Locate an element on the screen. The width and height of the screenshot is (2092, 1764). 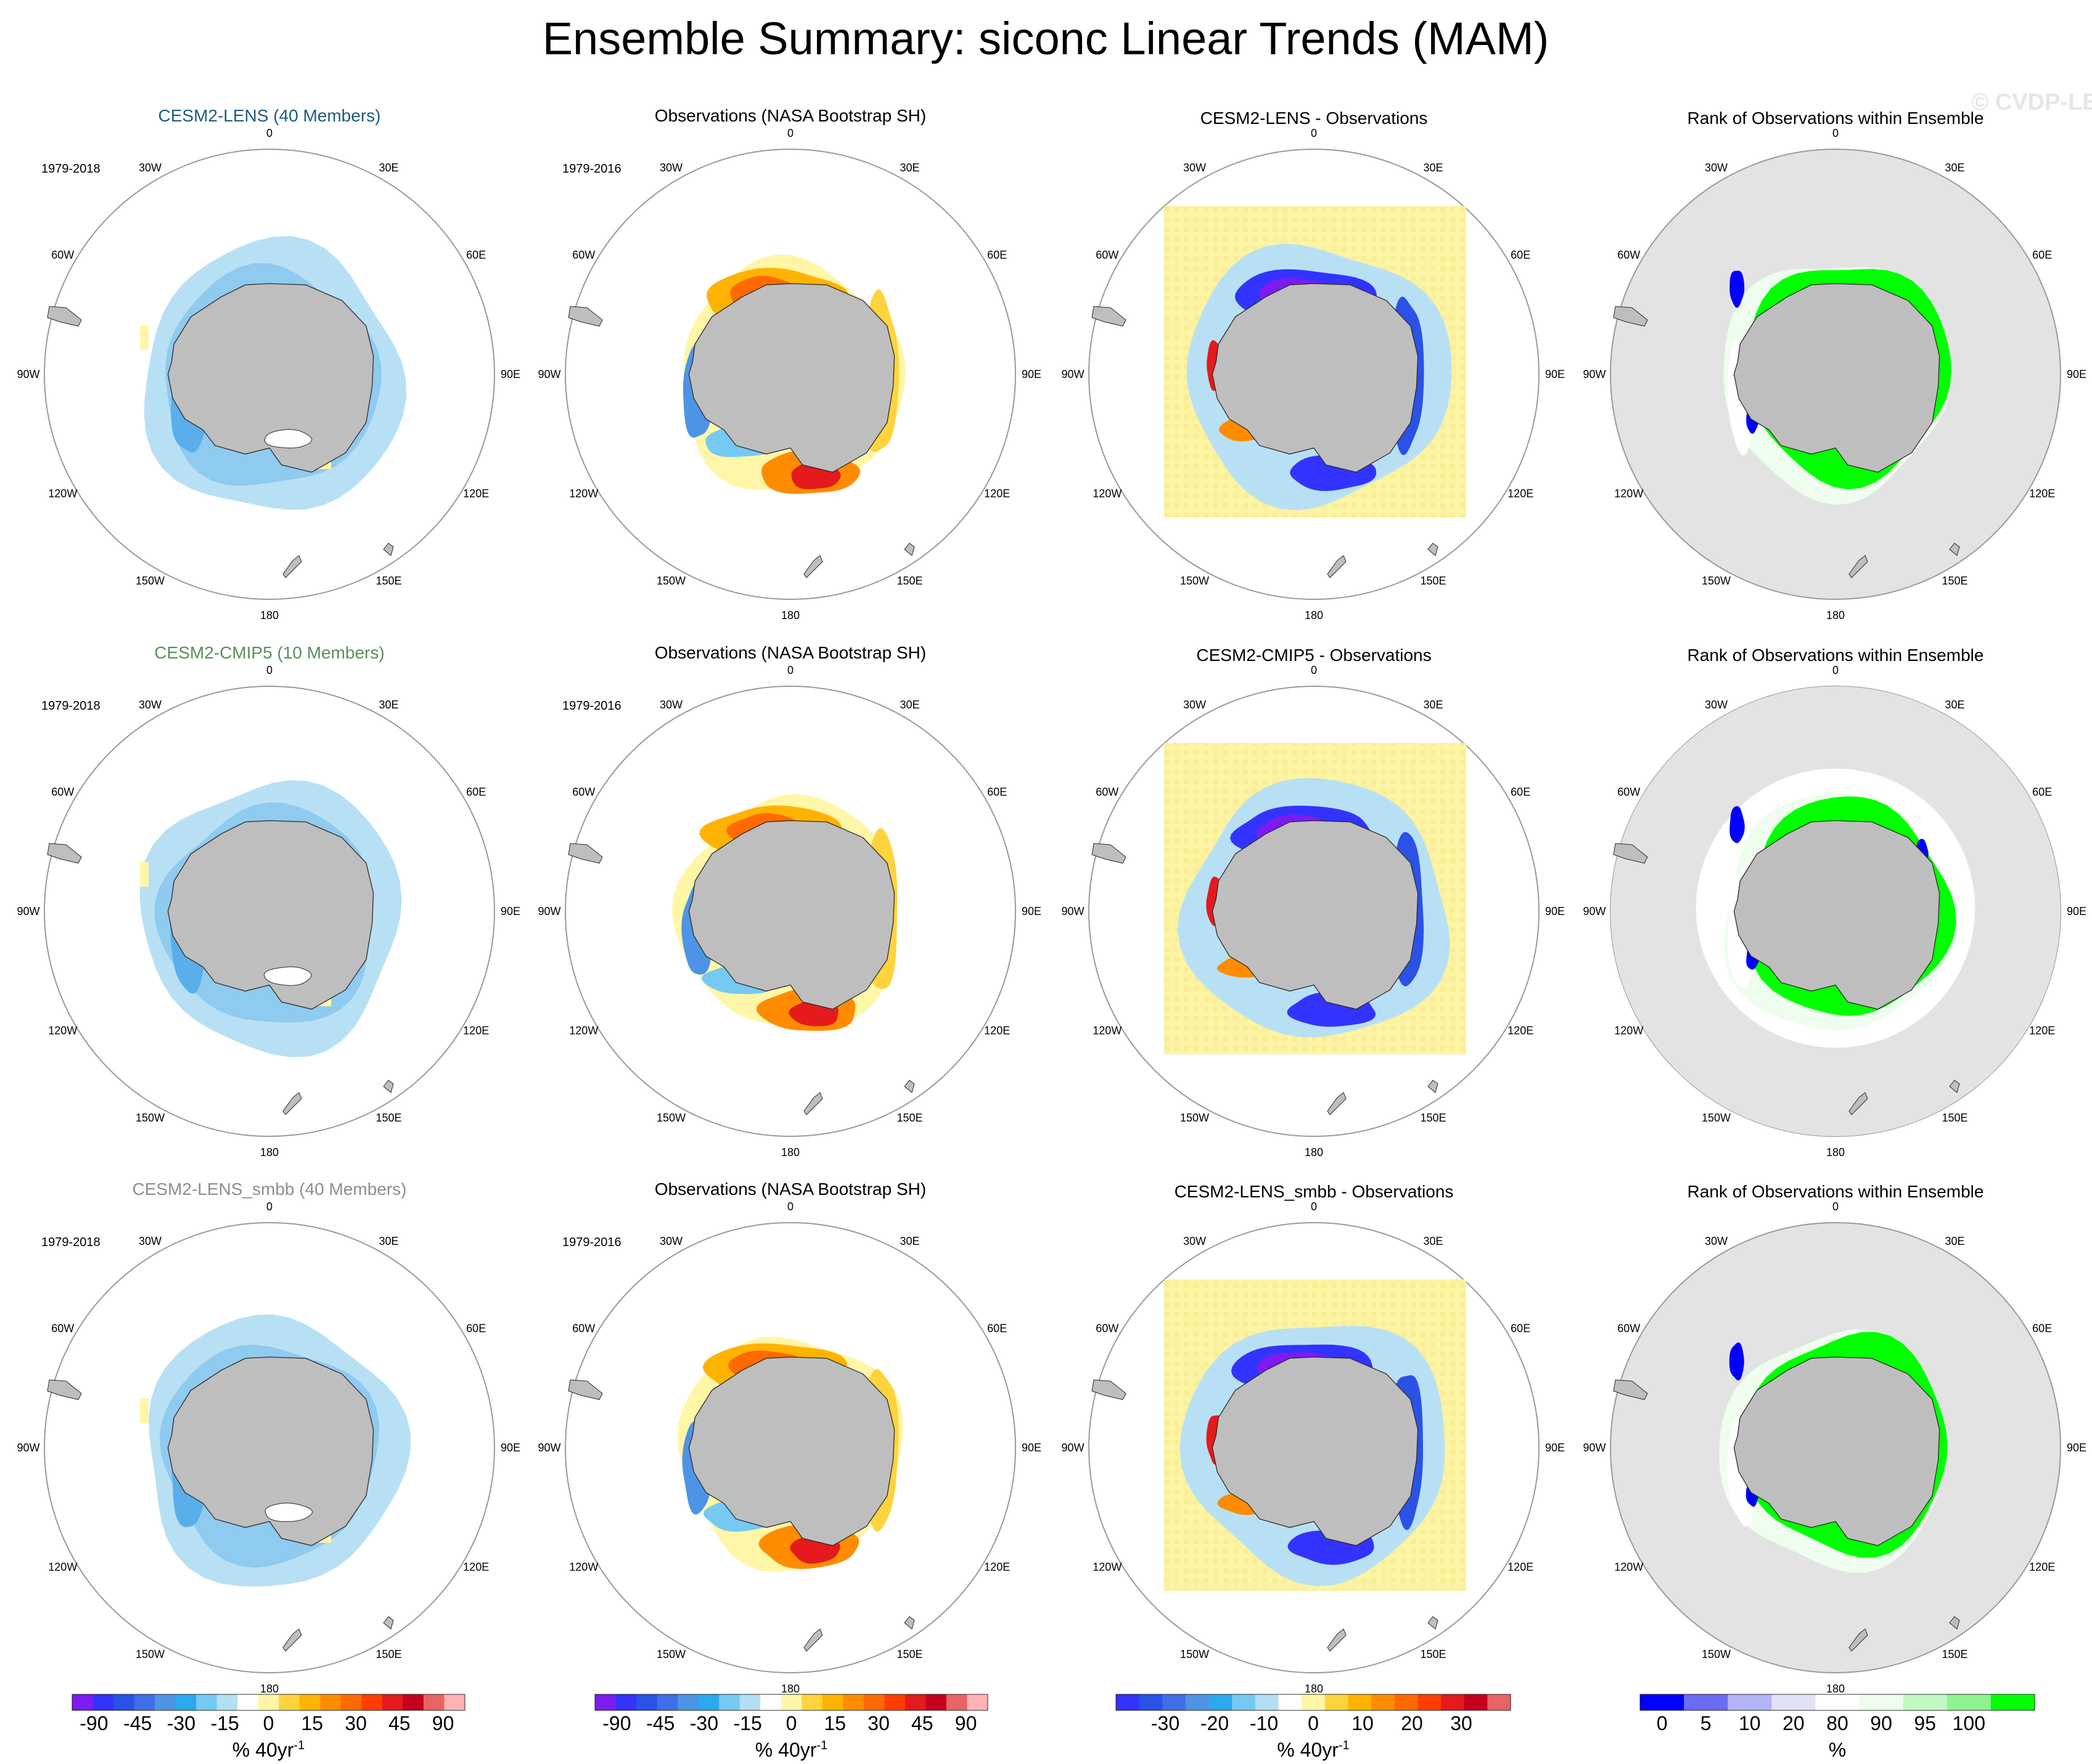
colorbar-tick-label: 20 is located at coordinates (1412, 1723).